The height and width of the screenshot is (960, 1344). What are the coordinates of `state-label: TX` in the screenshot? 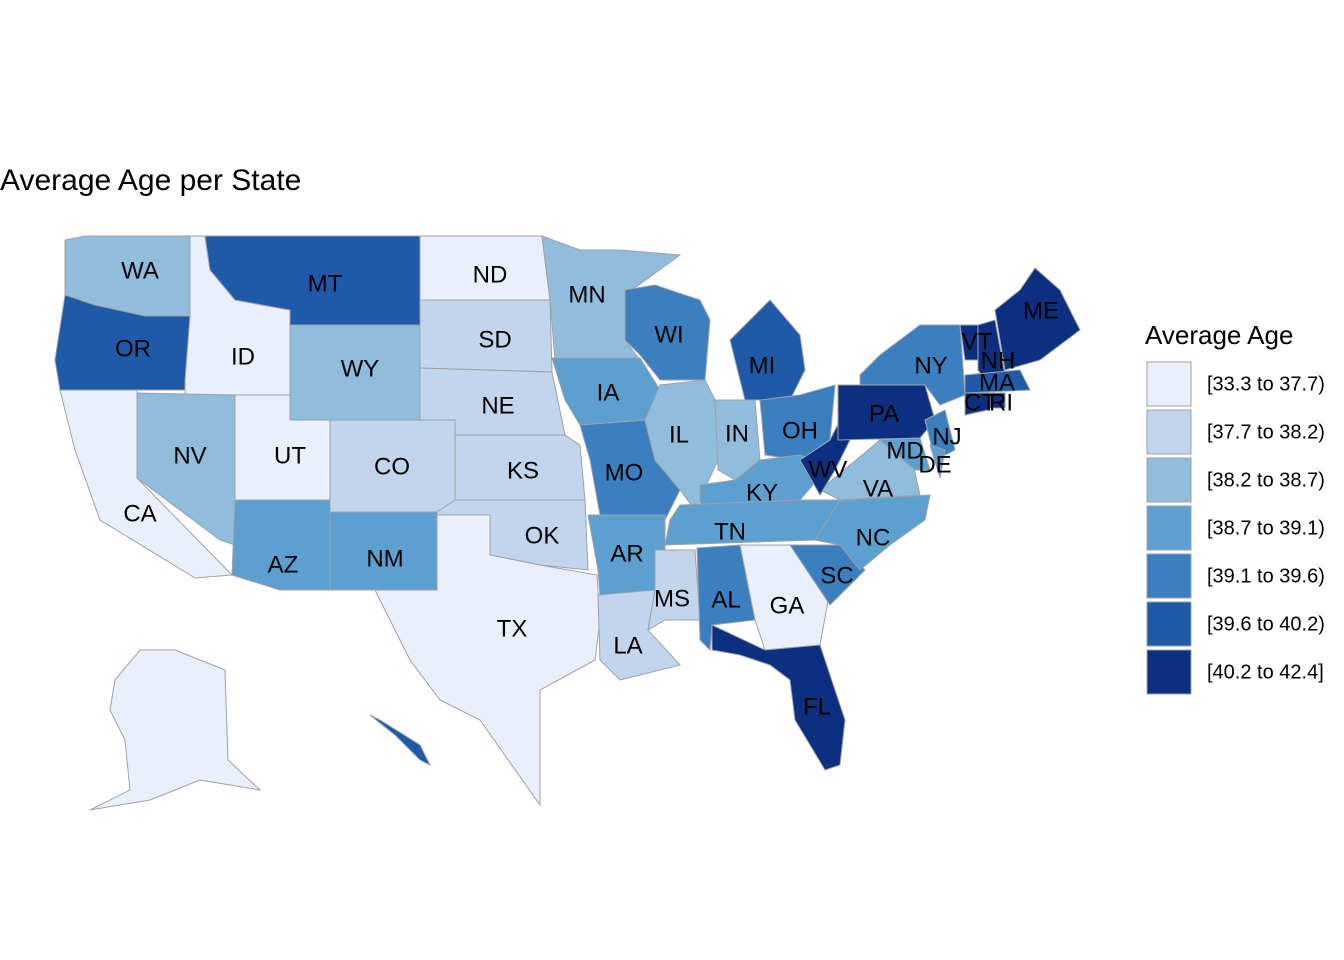 It's located at (512, 628).